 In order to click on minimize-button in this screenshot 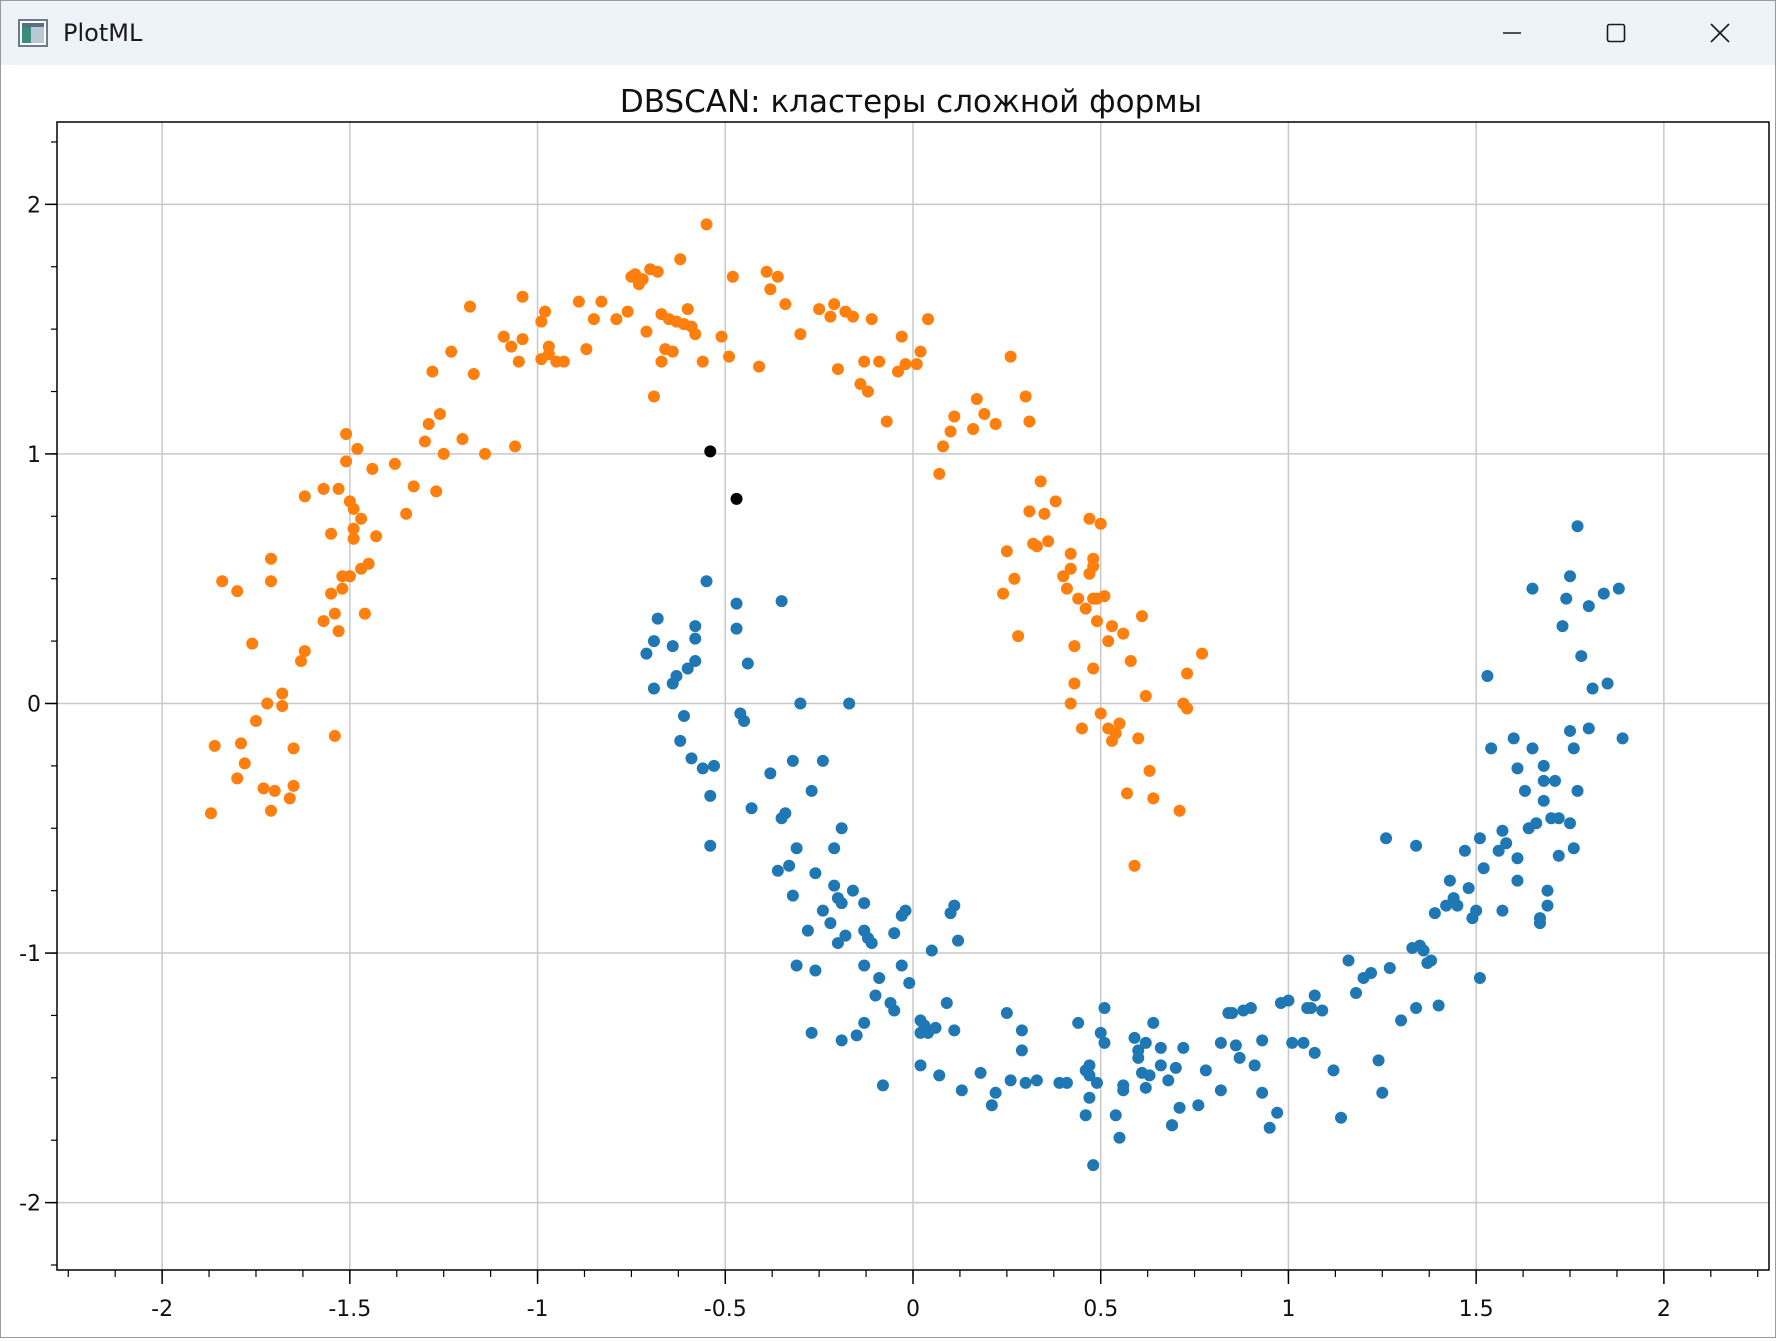, I will do `click(1512, 33)`.